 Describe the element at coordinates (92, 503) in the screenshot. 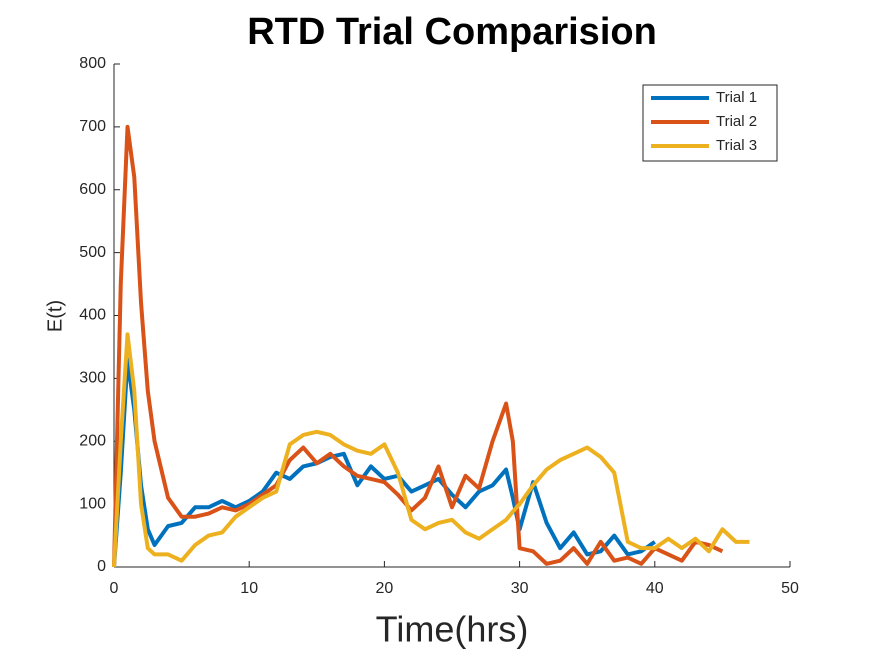

I see `y-tick-label: 100` at that location.